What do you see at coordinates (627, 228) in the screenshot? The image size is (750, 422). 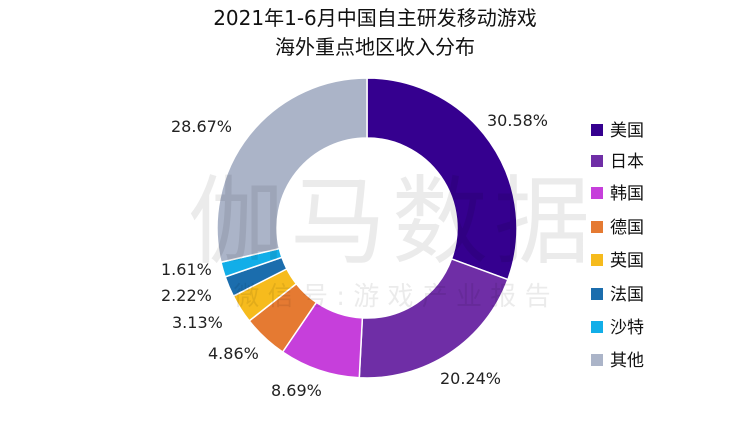 I see `legend-label: 德国` at bounding box center [627, 228].